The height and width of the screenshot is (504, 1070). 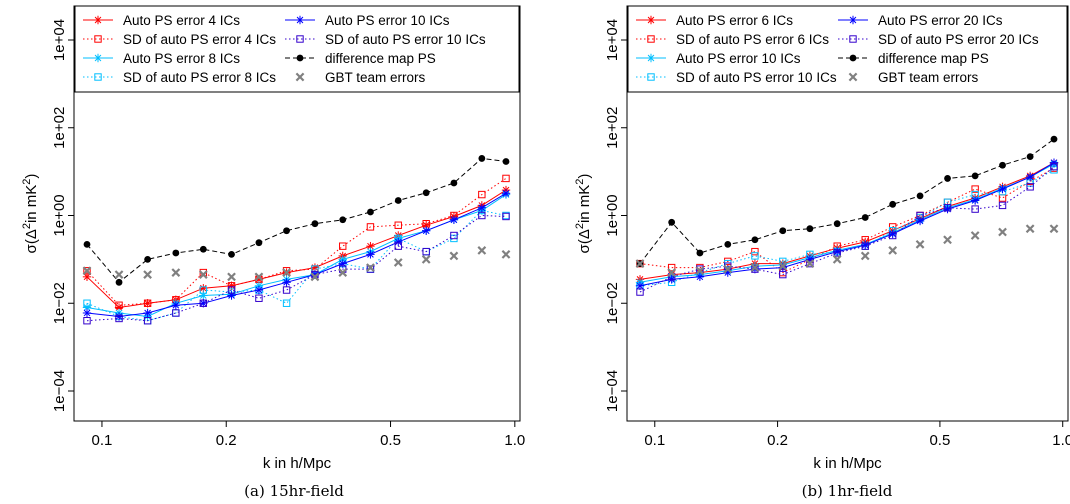 I want to click on figure-caption: (b) 1hr-field, so click(x=847, y=491).